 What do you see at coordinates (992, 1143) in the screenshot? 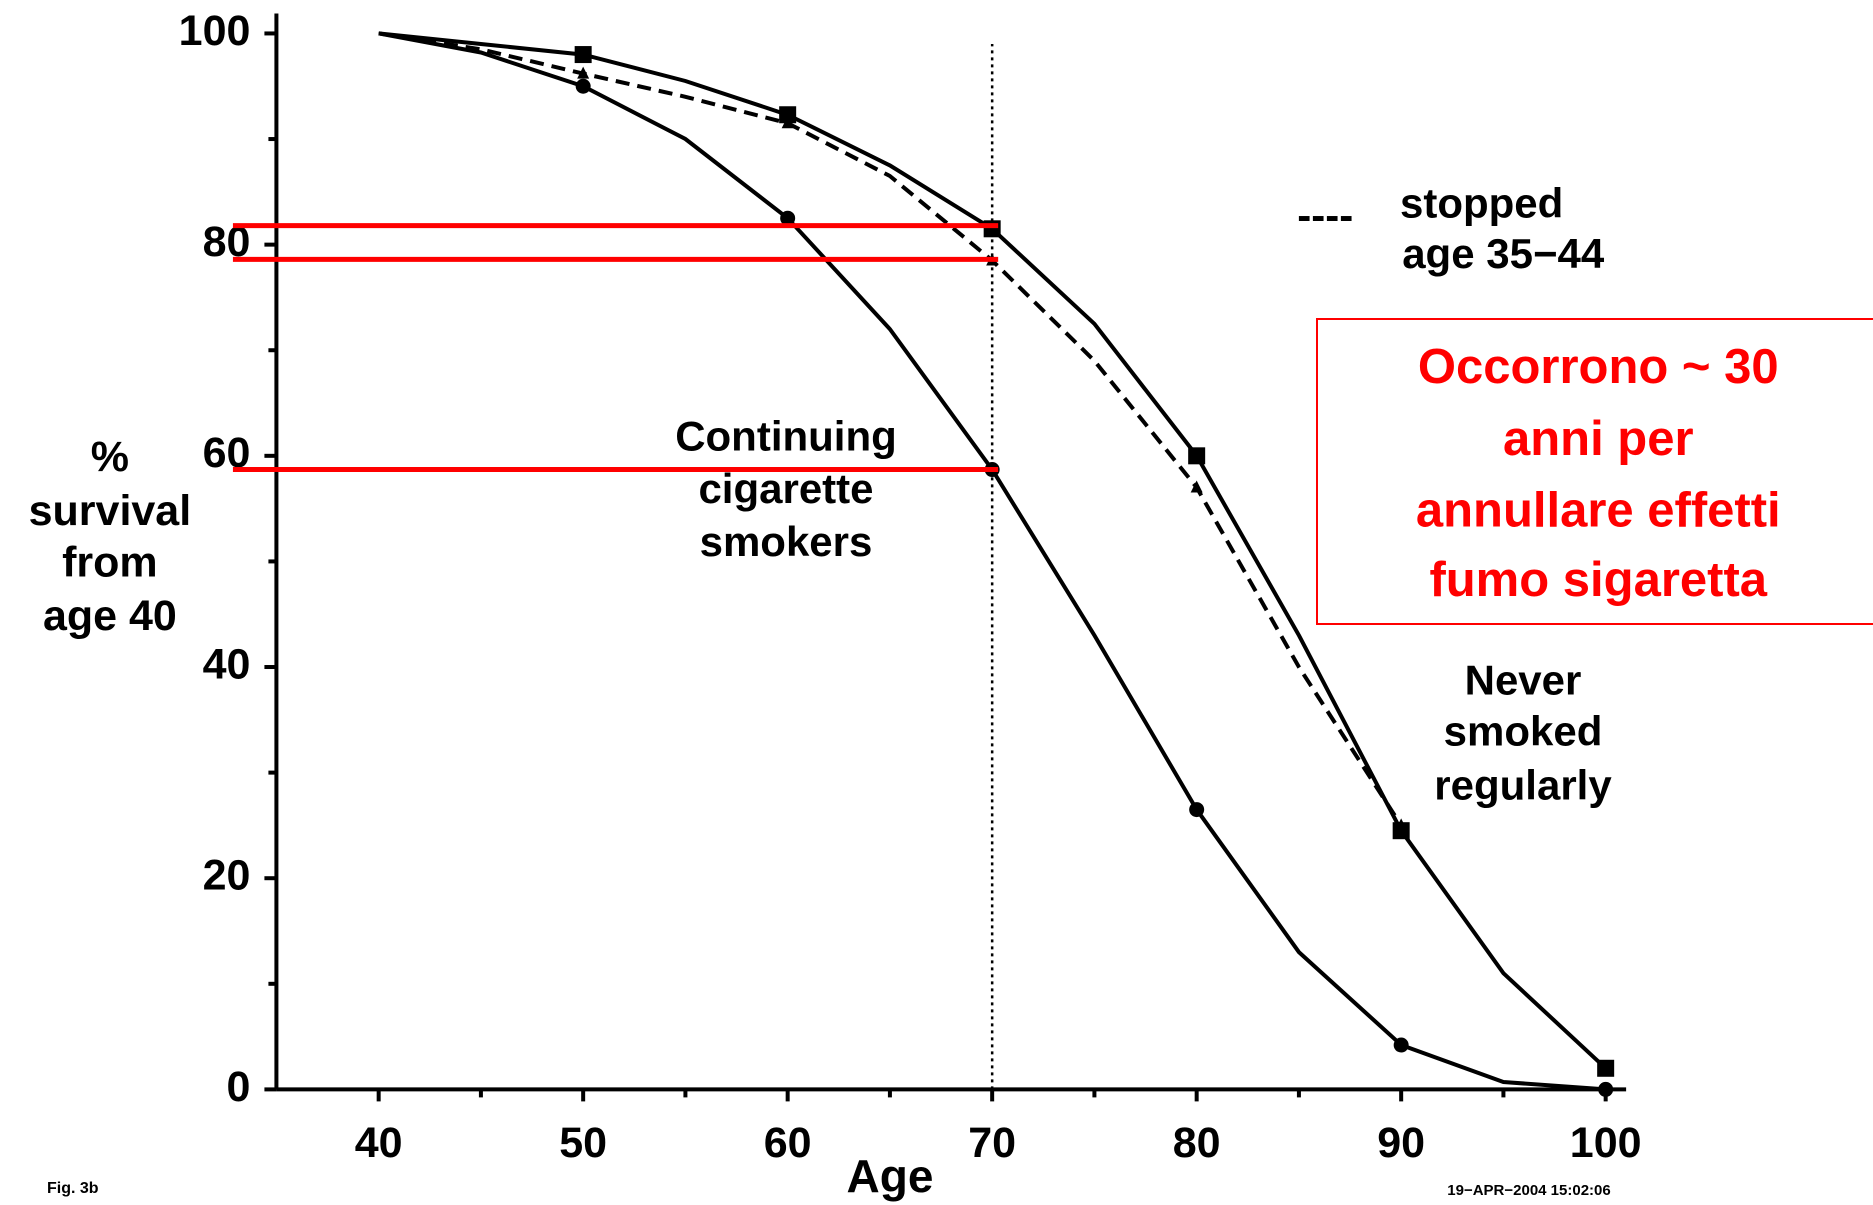
I see `x-tick-label: 70` at bounding box center [992, 1143].